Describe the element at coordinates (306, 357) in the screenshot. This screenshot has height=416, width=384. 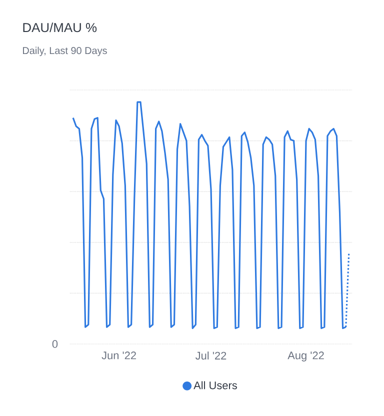
I see `x-tick-label: Aug '22` at that location.